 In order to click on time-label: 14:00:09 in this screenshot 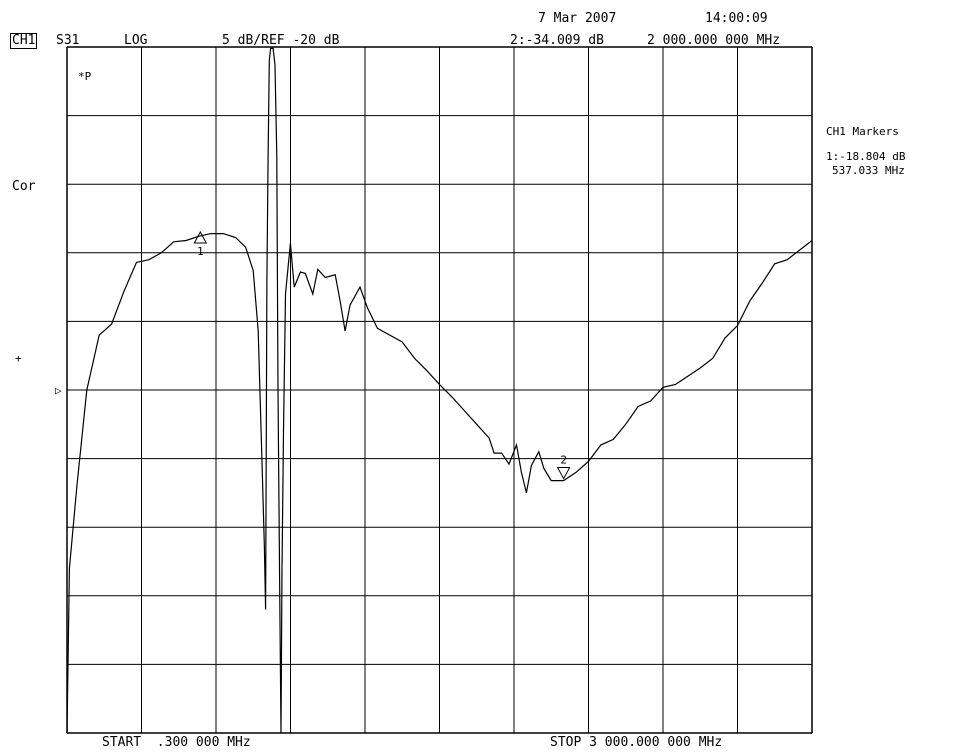, I will do `click(736, 18)`.